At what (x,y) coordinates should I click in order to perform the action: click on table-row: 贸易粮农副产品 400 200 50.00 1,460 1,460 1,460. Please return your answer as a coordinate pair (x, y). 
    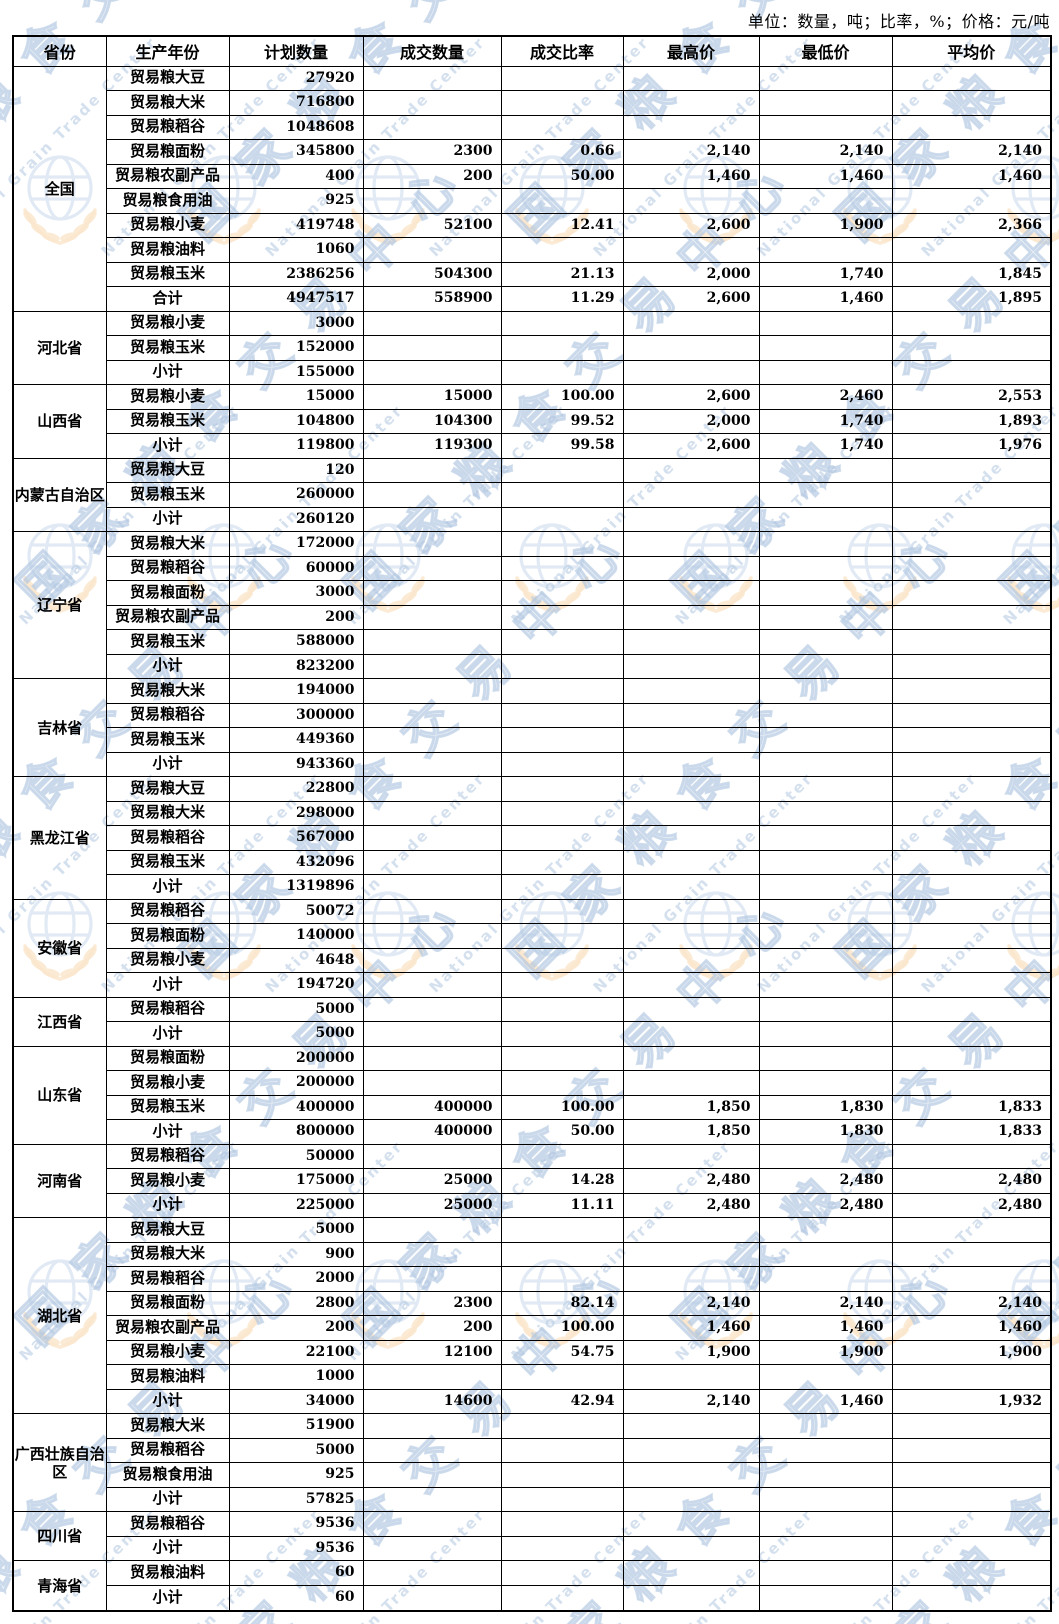
    Looking at the image, I should click on (532, 176).